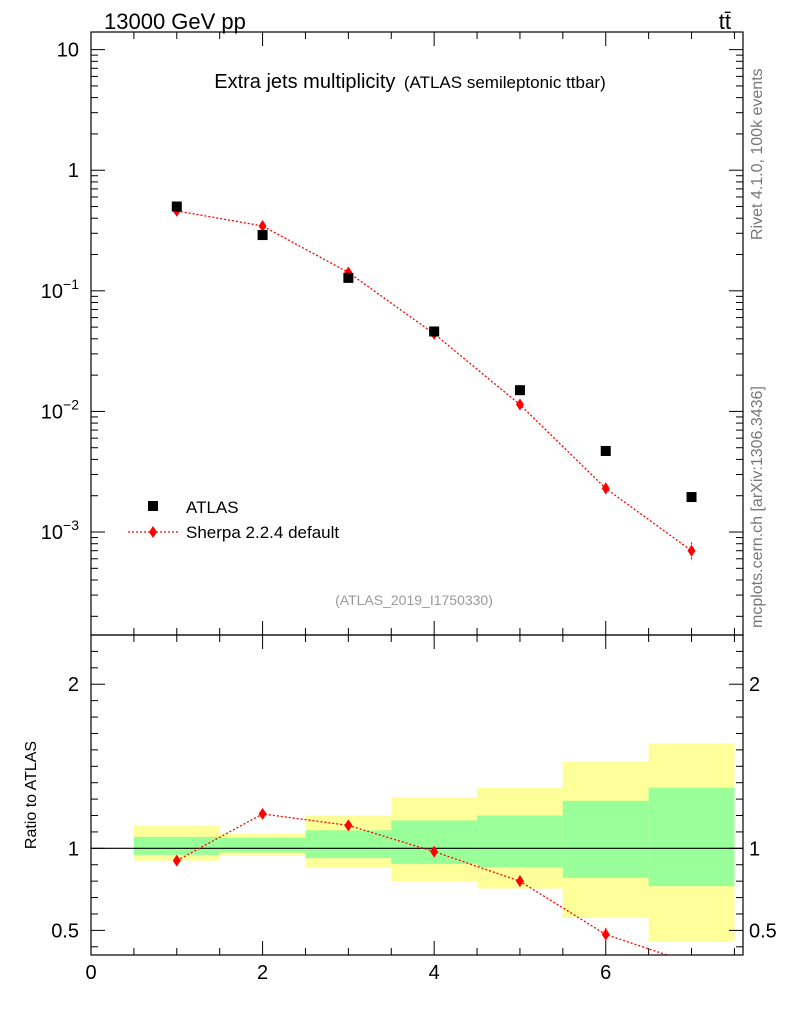 The height and width of the screenshot is (1024, 786). Describe the element at coordinates (757, 154) in the screenshot. I see `rivet-version-label: Rivet 4.1.0, 100k events` at that location.